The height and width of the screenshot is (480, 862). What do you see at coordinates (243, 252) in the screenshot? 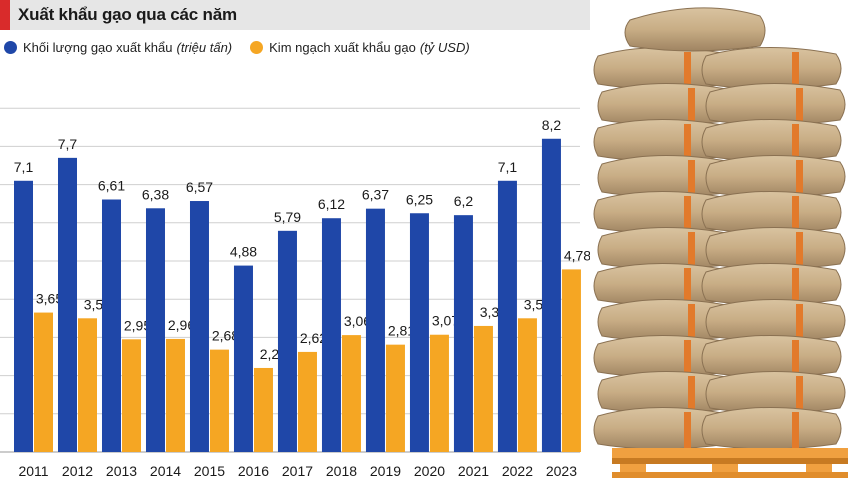
I see `data-label-volume-2016: 4,88` at bounding box center [243, 252].